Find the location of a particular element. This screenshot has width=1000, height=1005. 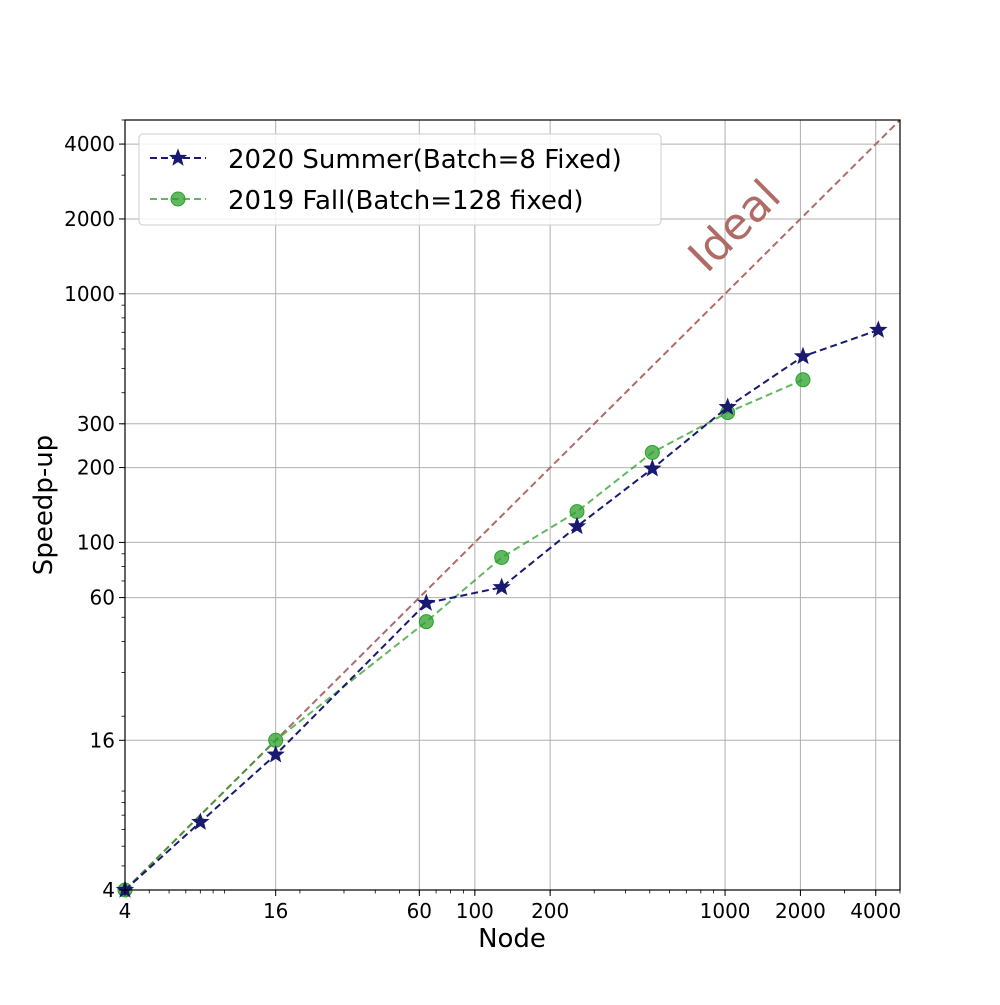

y-axis-label: Speedp-up is located at coordinates (44, 505).